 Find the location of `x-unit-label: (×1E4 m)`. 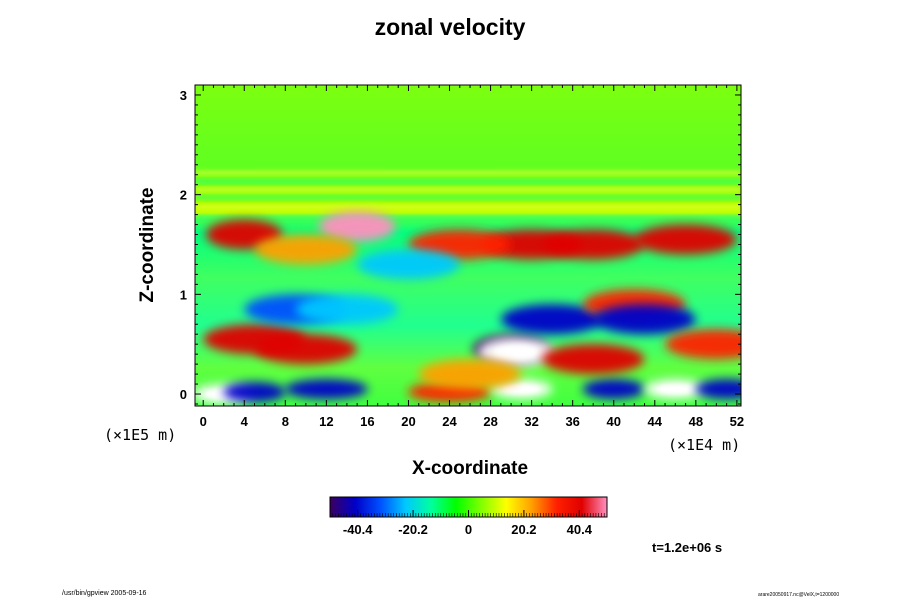

x-unit-label: (×1E4 m) is located at coordinates (704, 445).